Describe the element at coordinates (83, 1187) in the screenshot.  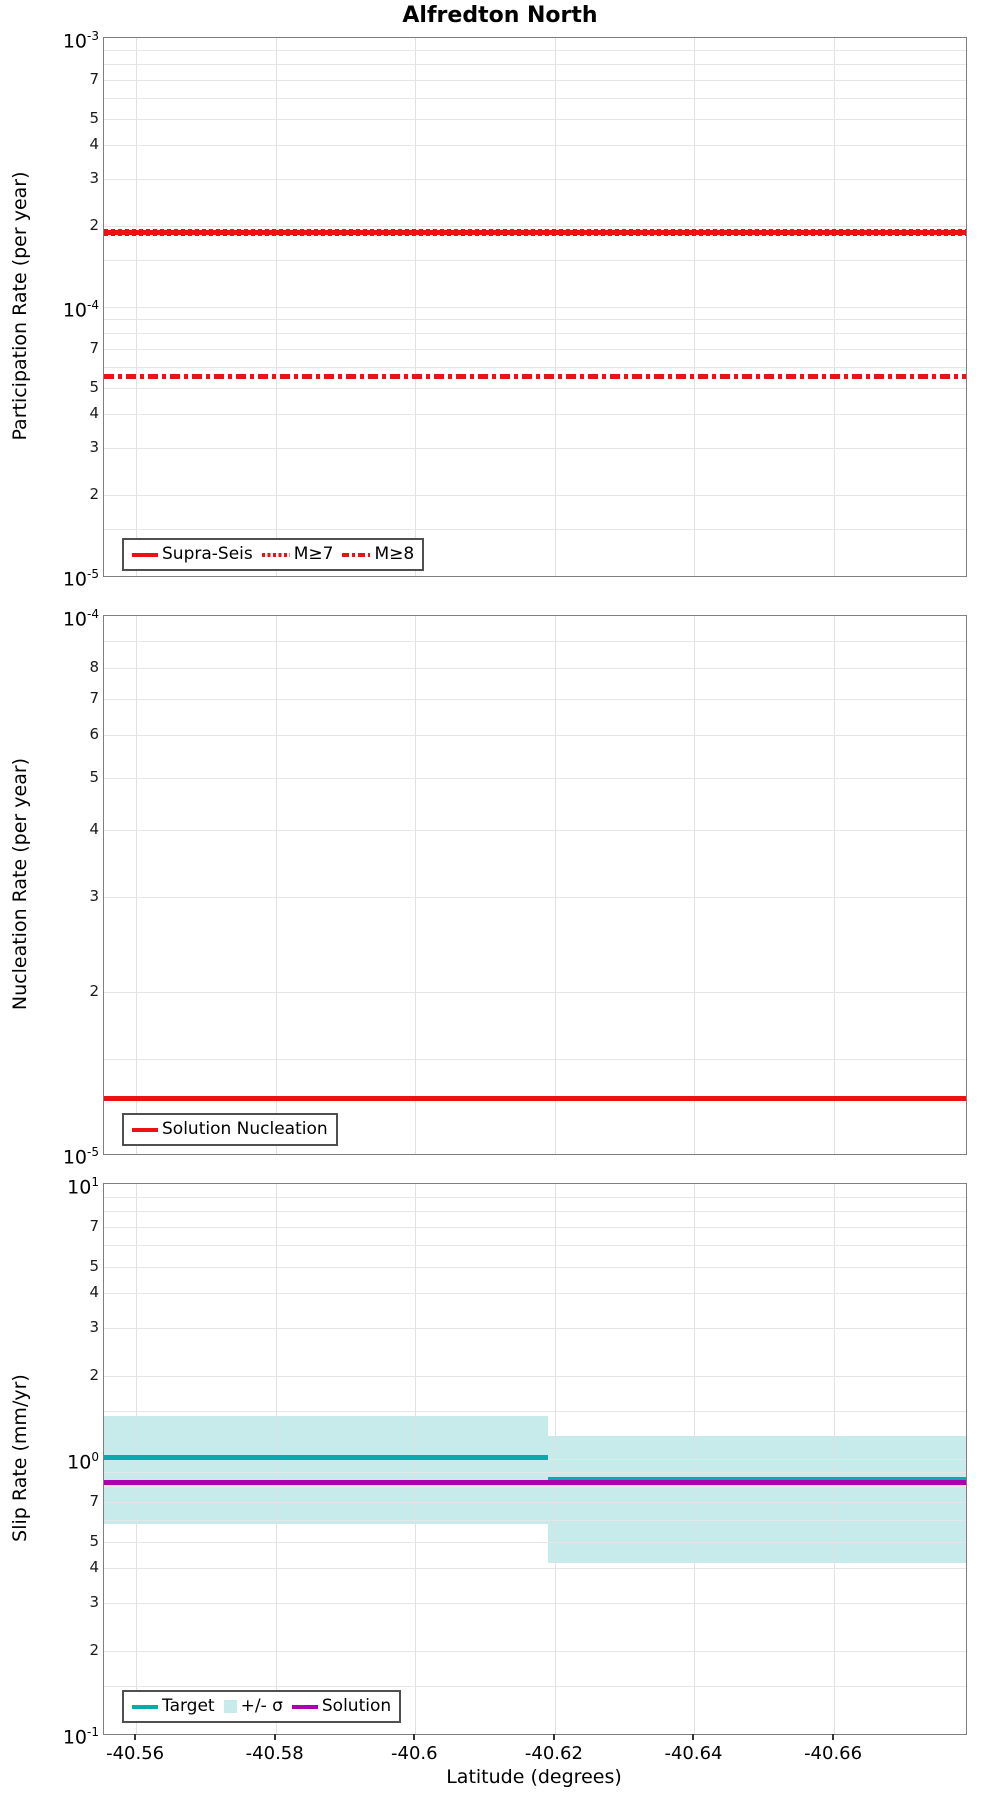
I see `y-tick-label: 10¹` at that location.